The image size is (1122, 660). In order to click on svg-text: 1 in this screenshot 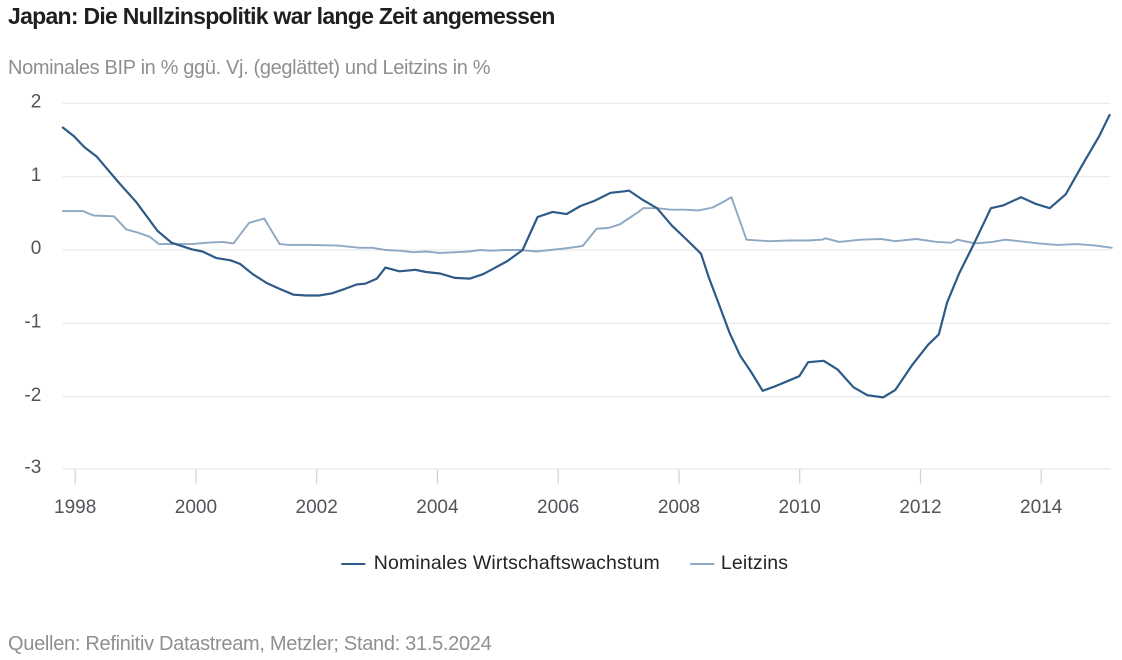, I will do `click(36, 175)`.